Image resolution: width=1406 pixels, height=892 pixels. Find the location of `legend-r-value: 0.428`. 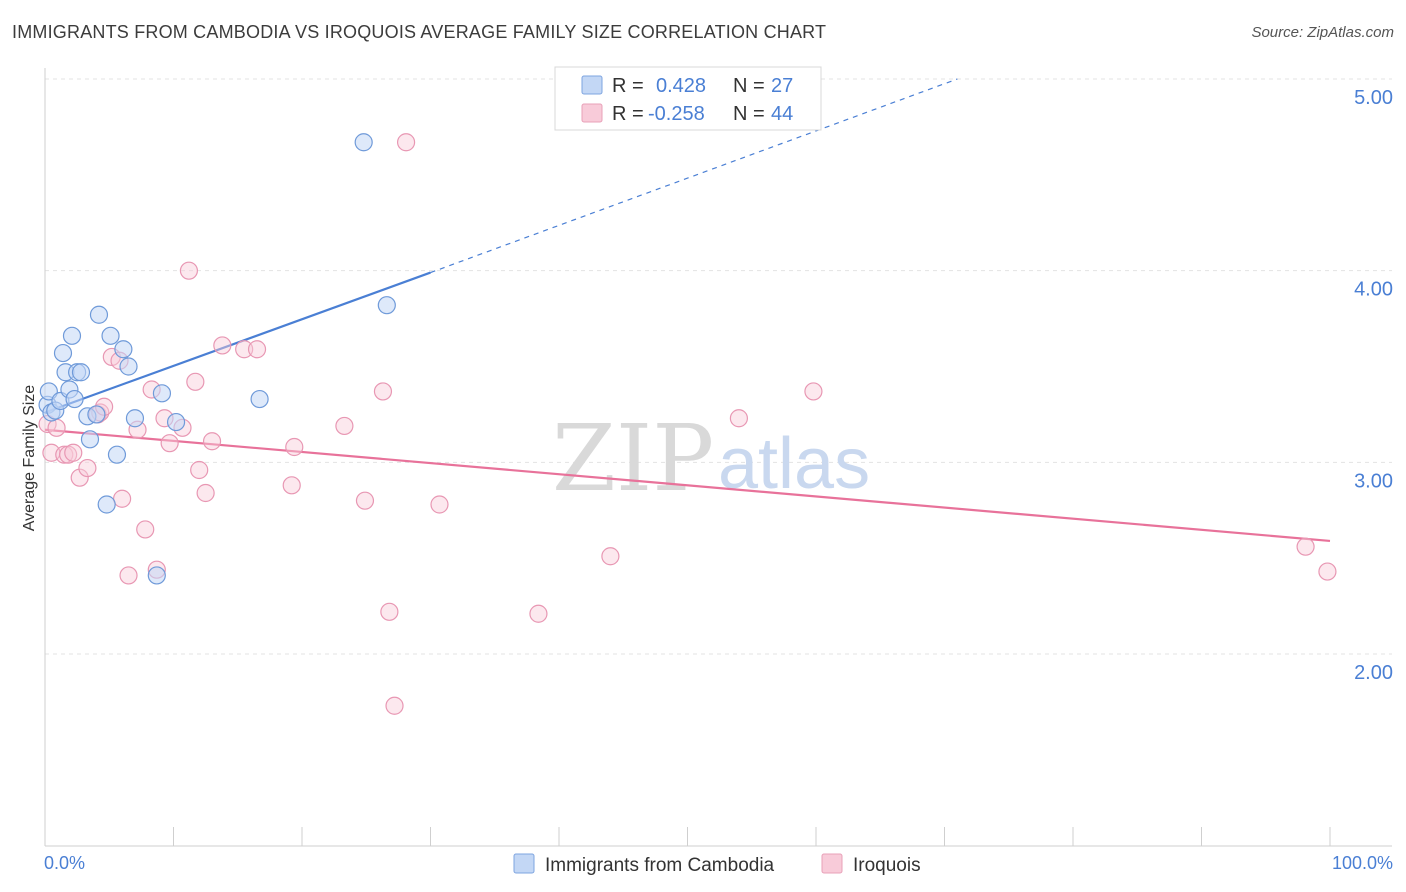

legend-r-value: 0.428 is located at coordinates (681, 86).